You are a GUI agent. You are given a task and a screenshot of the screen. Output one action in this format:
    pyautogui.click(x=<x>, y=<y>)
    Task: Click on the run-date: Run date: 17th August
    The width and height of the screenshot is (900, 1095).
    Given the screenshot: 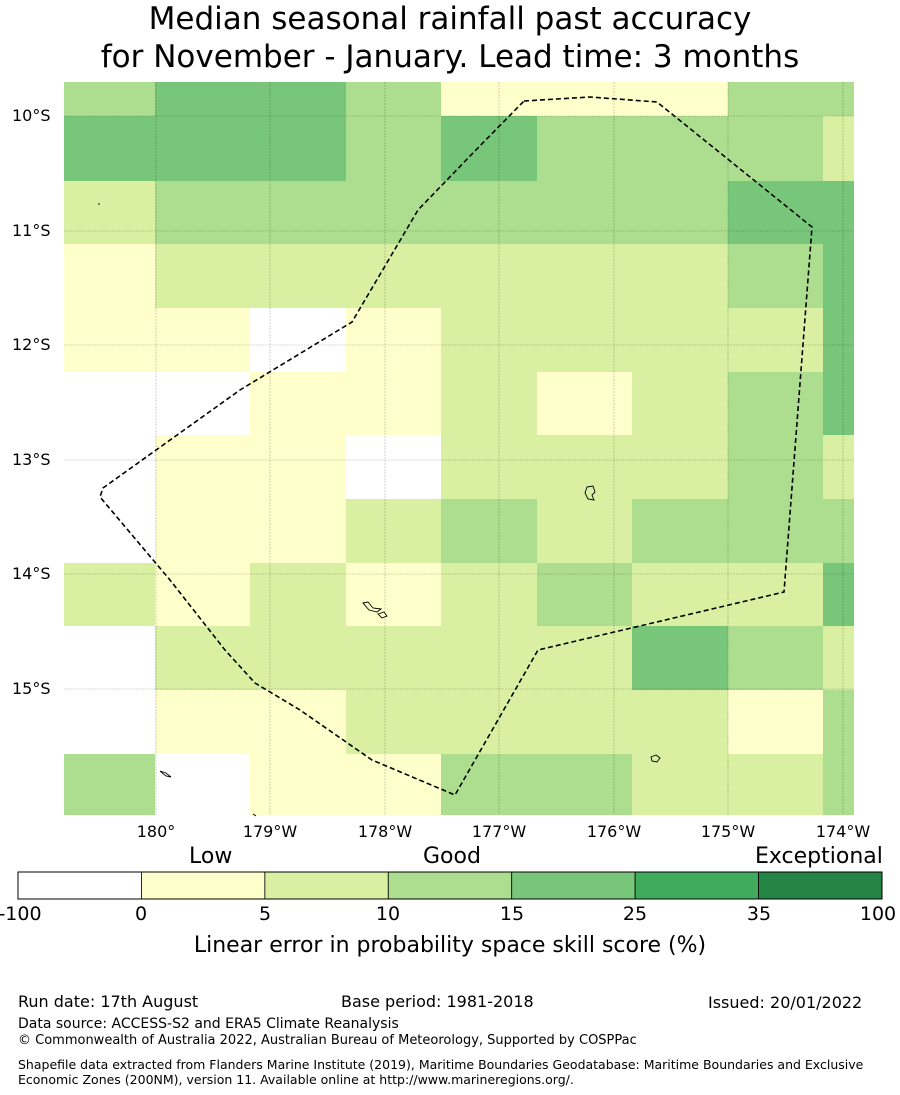 What is the action you would take?
    pyautogui.click(x=108, y=1001)
    